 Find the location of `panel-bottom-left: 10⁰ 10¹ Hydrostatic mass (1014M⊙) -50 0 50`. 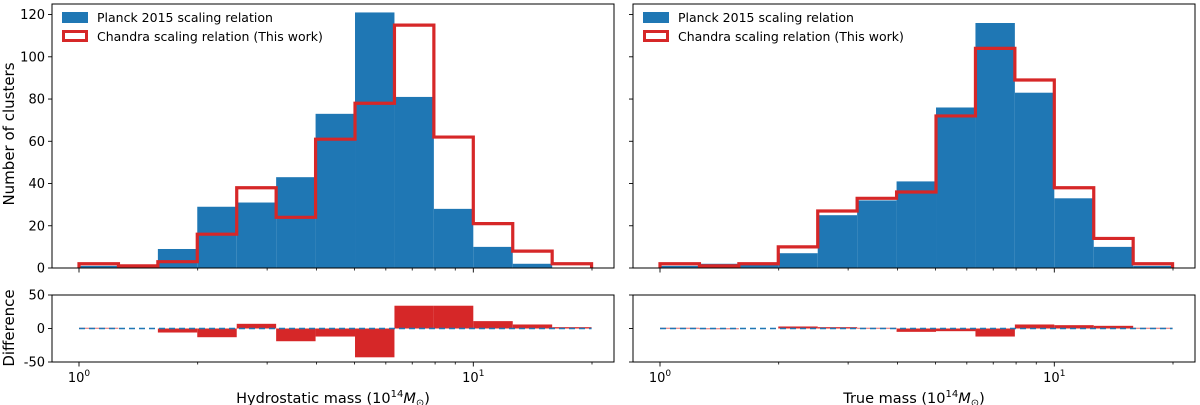

panel-bottom-left: 10⁰ 10¹ Hydrostatic mass (1014M⊙) -50 0 50 is located at coordinates (319, 347).